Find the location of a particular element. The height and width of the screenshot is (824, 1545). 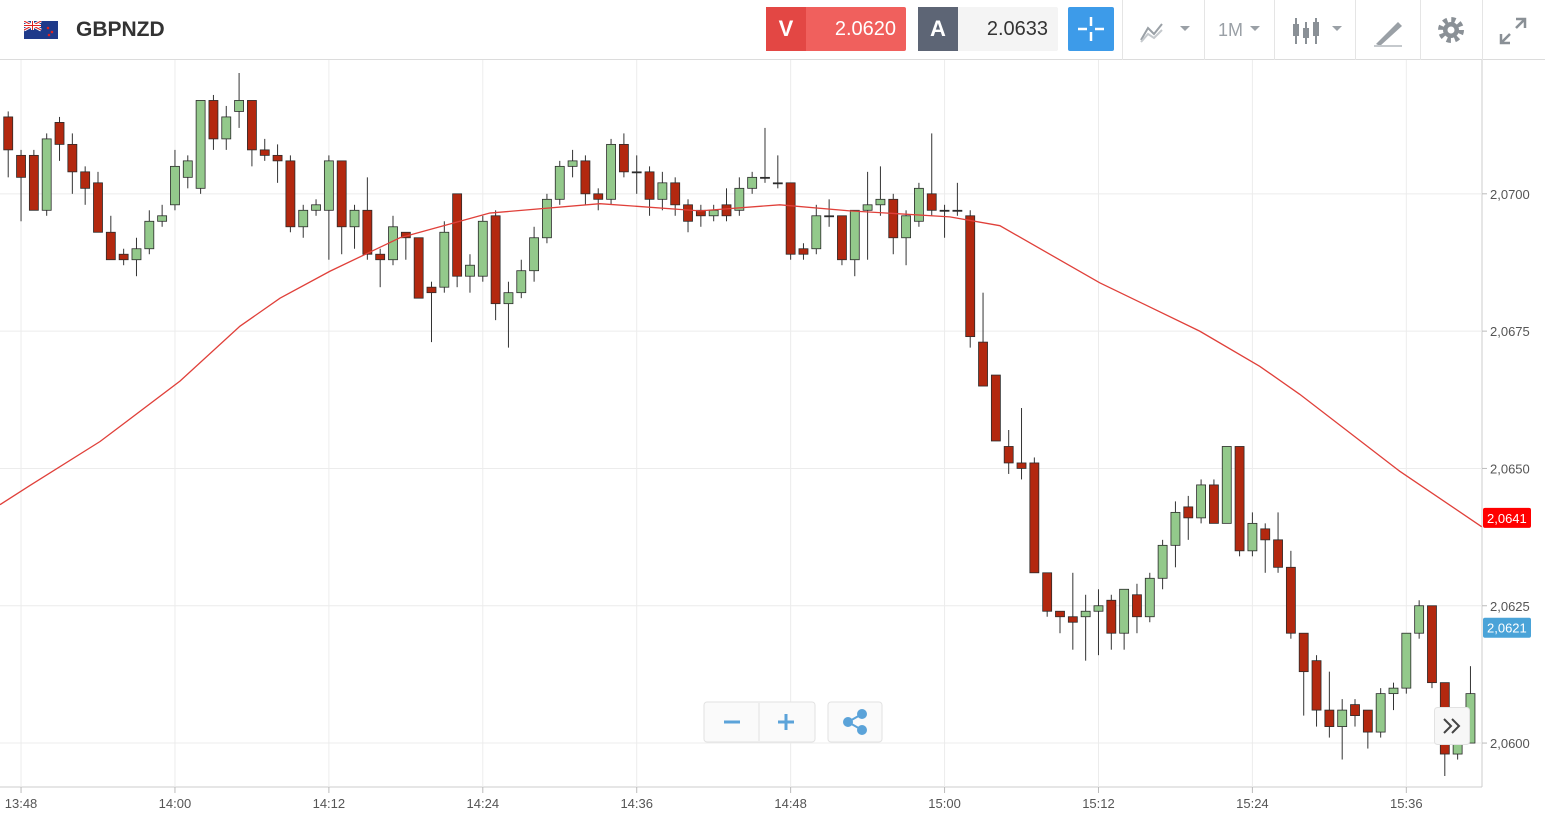

candle-style-button is located at coordinates (1318, 31).